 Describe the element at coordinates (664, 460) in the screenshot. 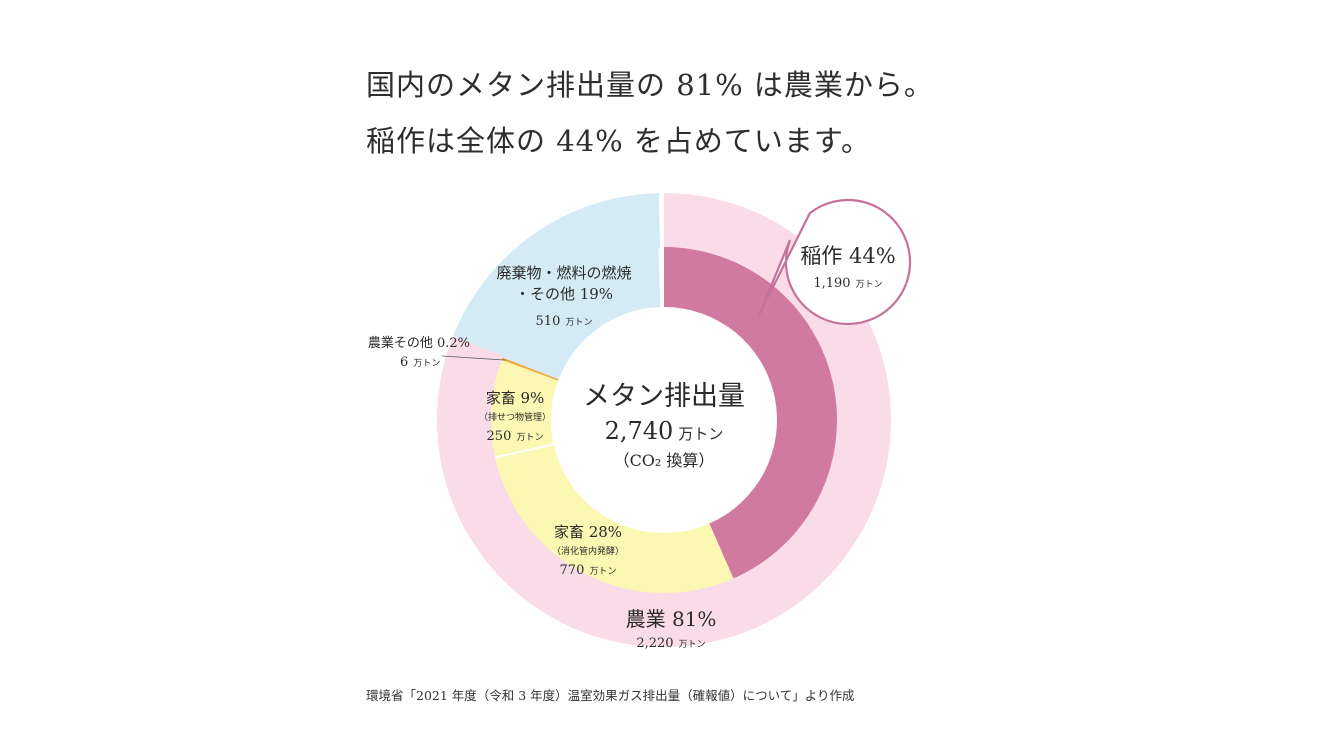

I see `center-note: （CO₂ 換算）` at that location.